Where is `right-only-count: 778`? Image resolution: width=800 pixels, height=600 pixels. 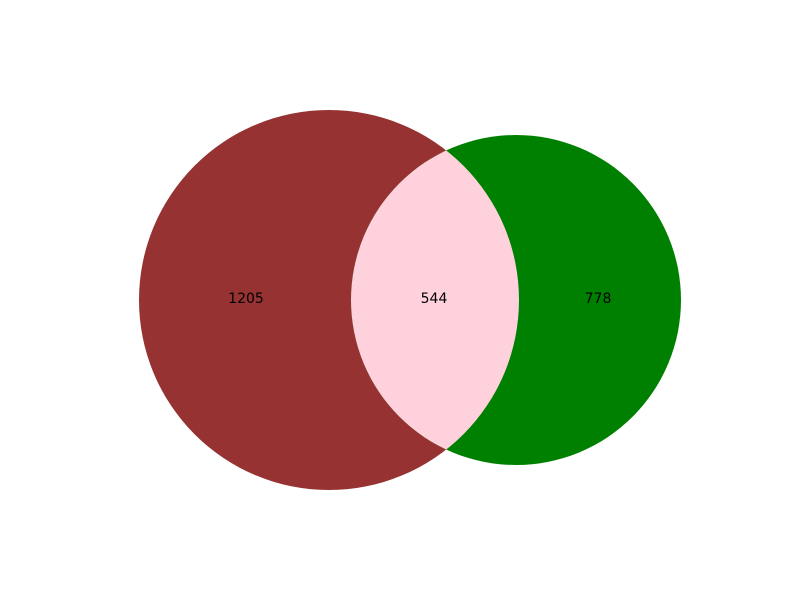
right-only-count: 778 is located at coordinates (598, 299).